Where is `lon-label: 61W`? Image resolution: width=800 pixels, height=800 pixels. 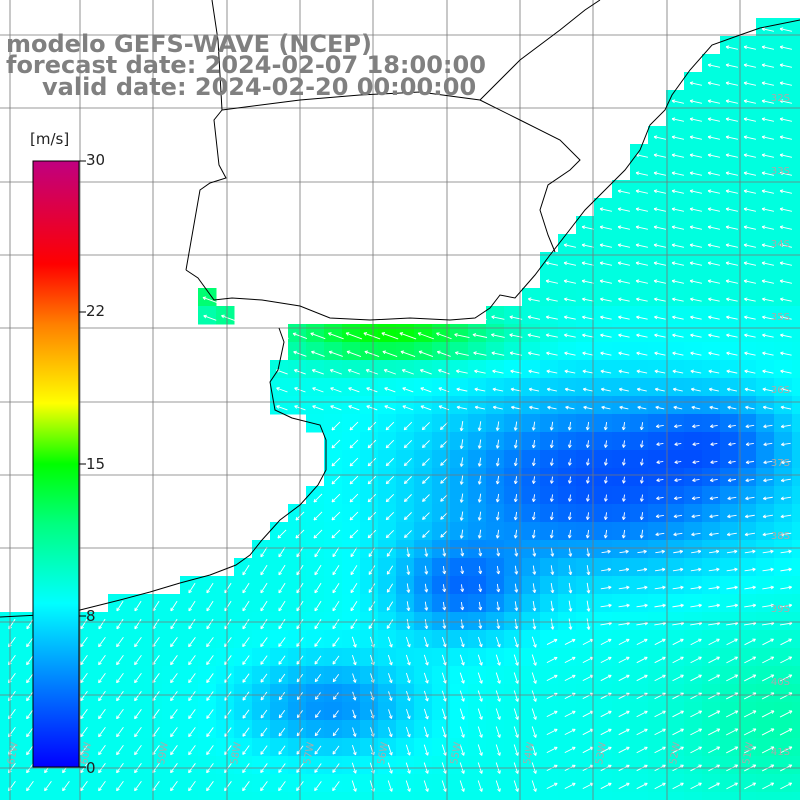 lon-label: 61W is located at coordinates (13, 753).